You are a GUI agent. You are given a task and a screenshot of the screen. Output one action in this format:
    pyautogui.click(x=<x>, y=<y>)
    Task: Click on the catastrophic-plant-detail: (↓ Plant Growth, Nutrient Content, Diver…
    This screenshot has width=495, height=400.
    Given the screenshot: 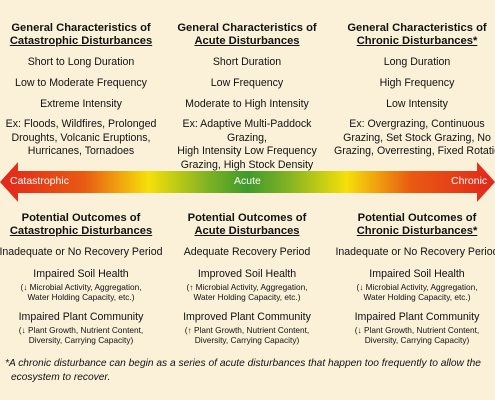 What is the action you would take?
    pyautogui.click(x=81, y=335)
    